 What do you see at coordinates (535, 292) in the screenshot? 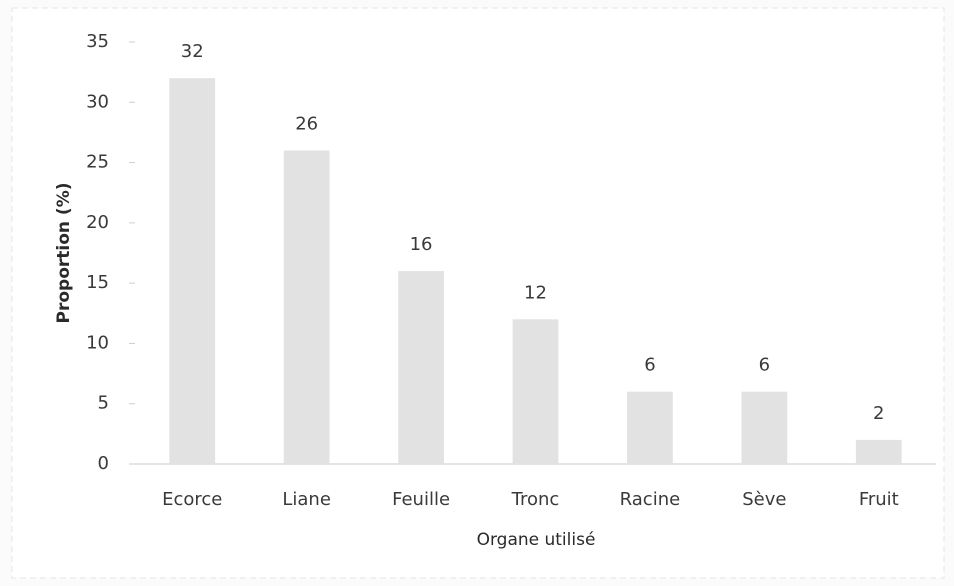
I see `value-label: 12` at bounding box center [535, 292].